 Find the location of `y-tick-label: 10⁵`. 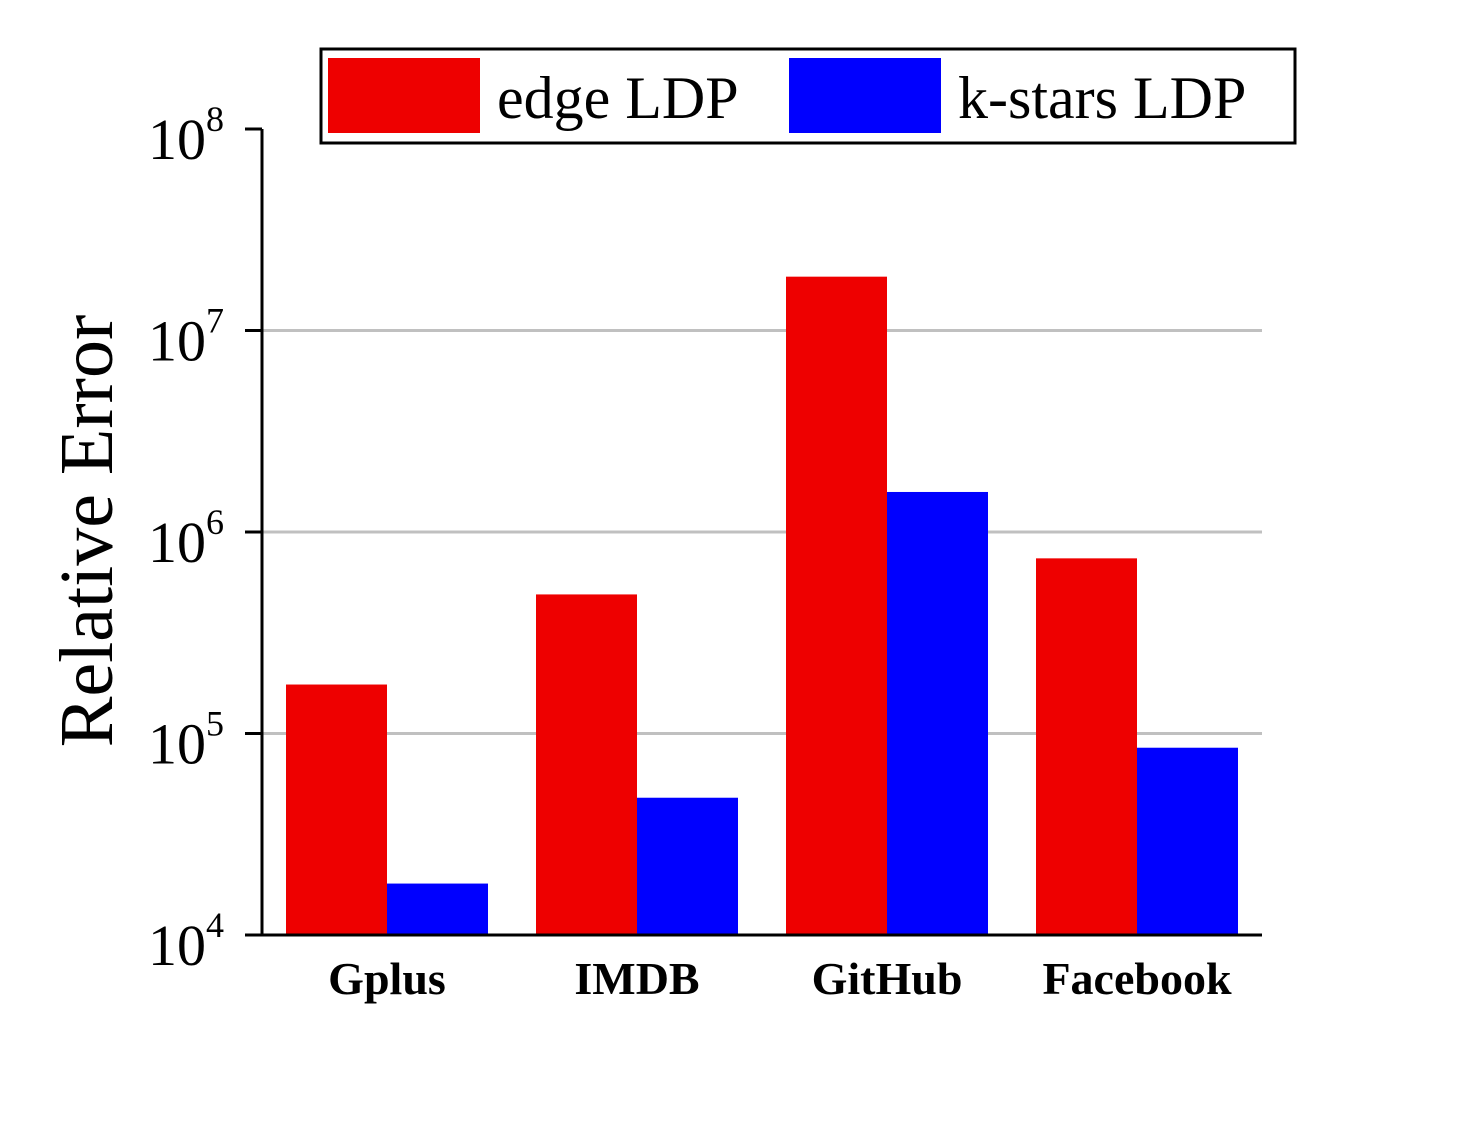

y-tick-label: 10⁵ is located at coordinates (186, 740).